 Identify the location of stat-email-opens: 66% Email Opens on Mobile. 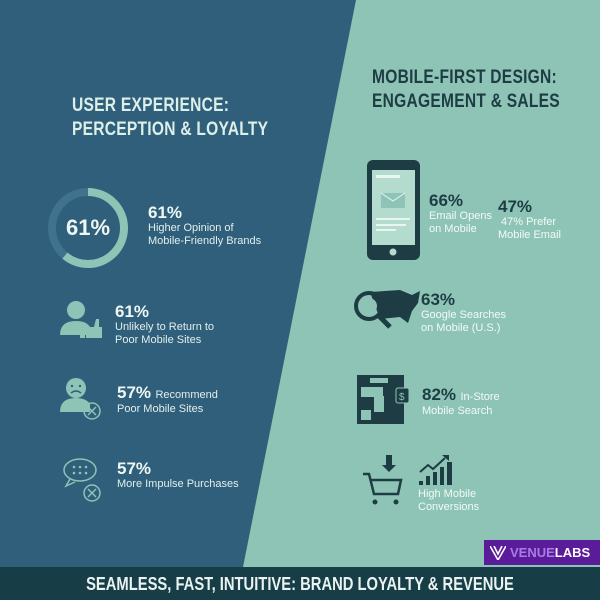
(460, 213).